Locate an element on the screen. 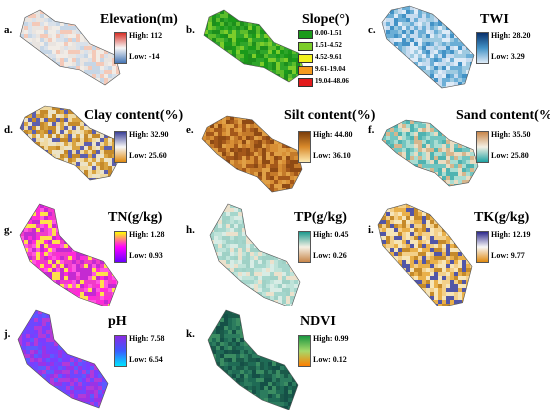 The image size is (550, 413). legend-high-label: High: 7.58 is located at coordinates (147, 338).